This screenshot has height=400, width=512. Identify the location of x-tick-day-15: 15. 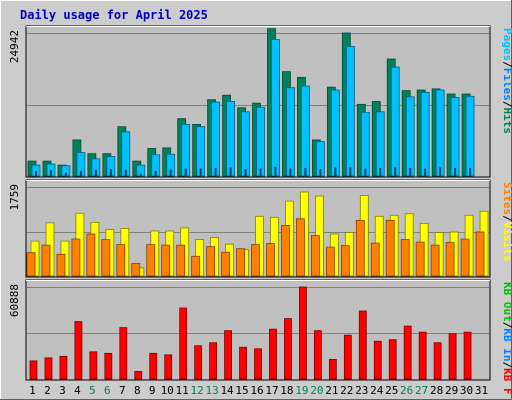
(241, 390).